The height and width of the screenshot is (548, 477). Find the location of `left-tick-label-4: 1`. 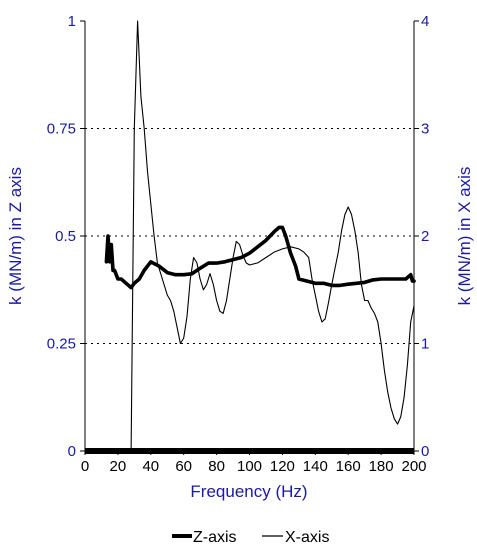

left-tick-label-4: 1 is located at coordinates (72, 21).